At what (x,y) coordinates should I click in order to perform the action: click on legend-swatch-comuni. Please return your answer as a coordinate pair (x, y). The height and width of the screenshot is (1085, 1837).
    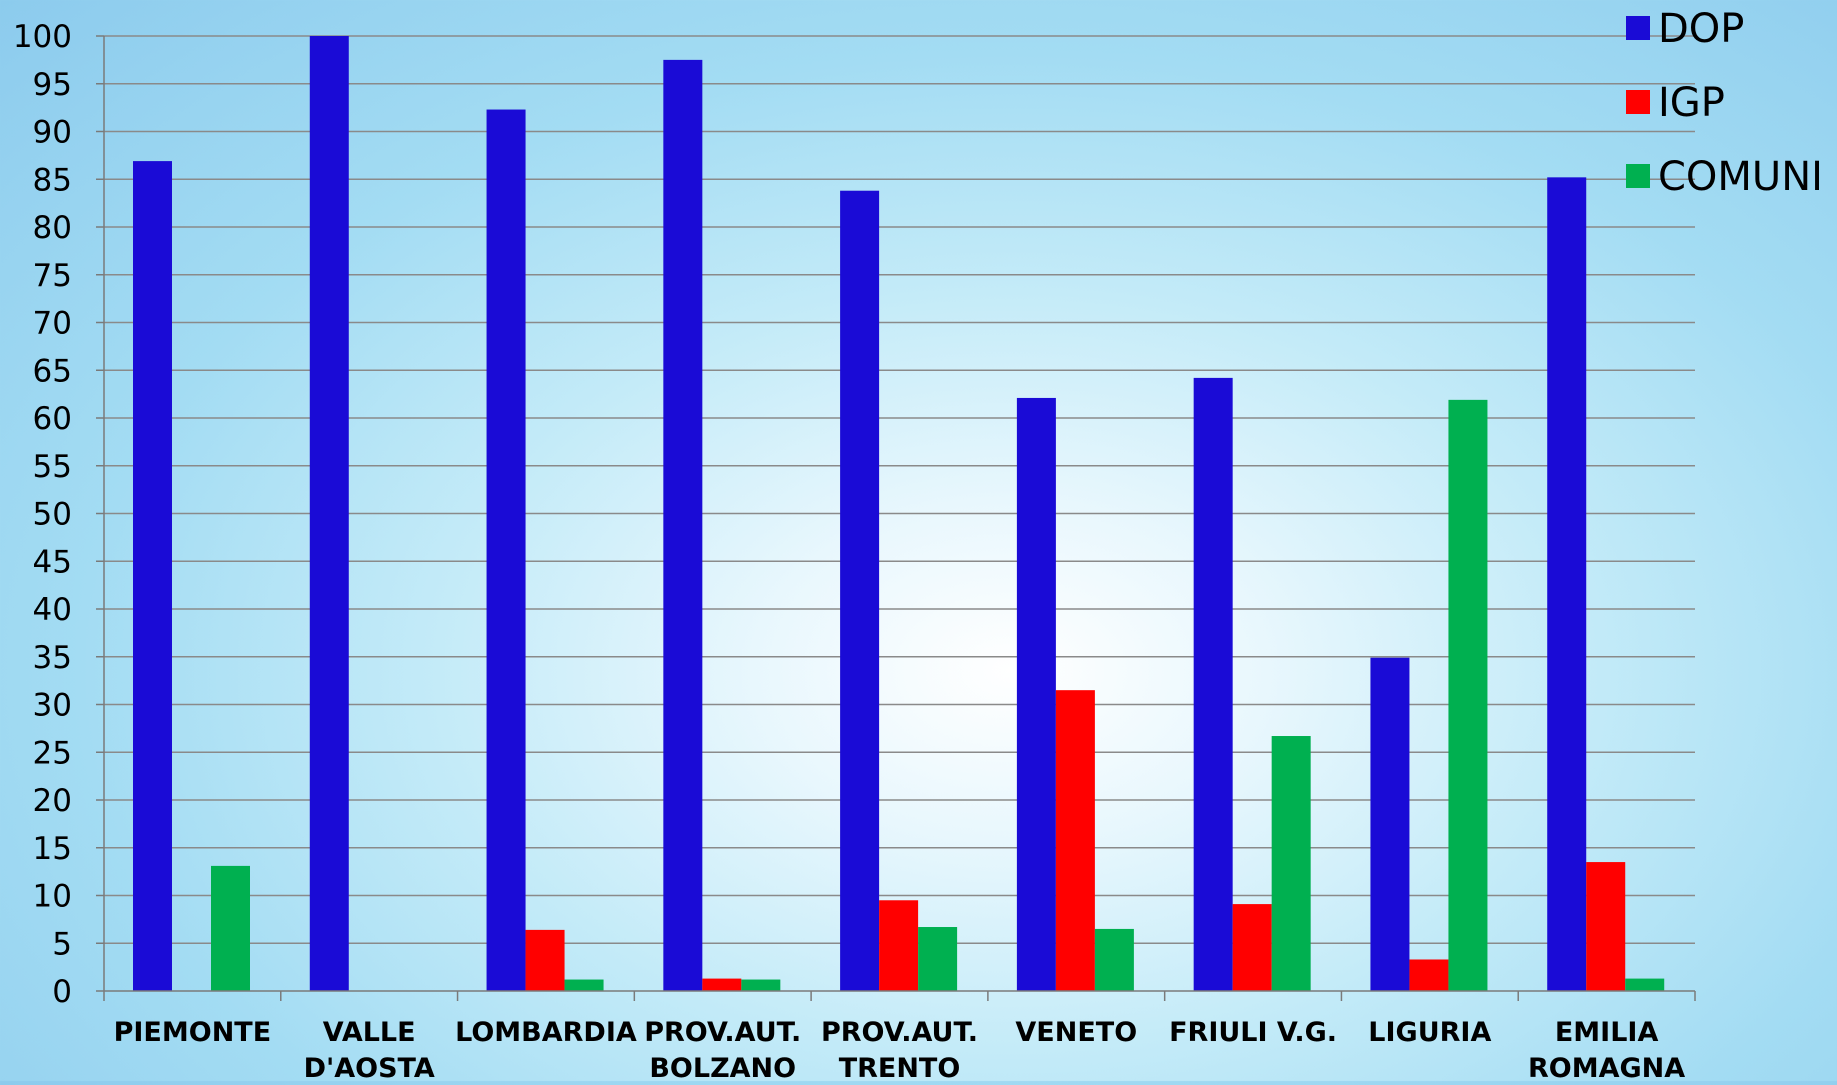
    Looking at the image, I should click on (1638, 176).